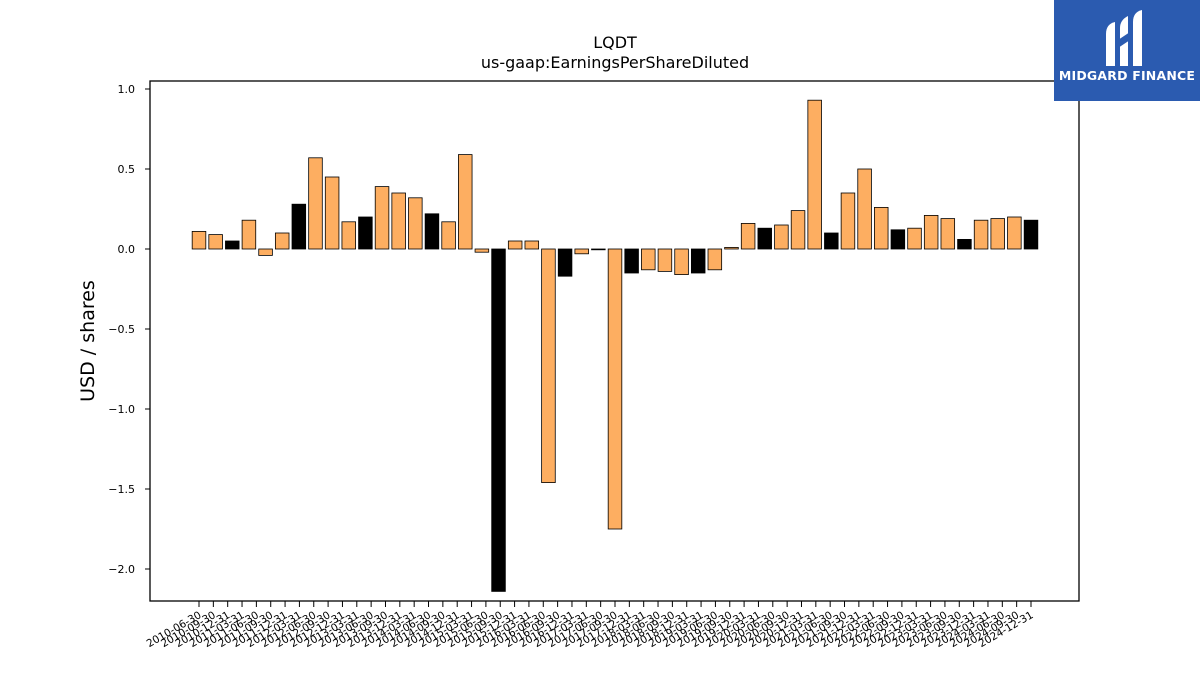 This screenshot has height=675, width=1200. Describe the element at coordinates (88, 341) in the screenshot. I see `y-axis-label: USD / shares` at that location.